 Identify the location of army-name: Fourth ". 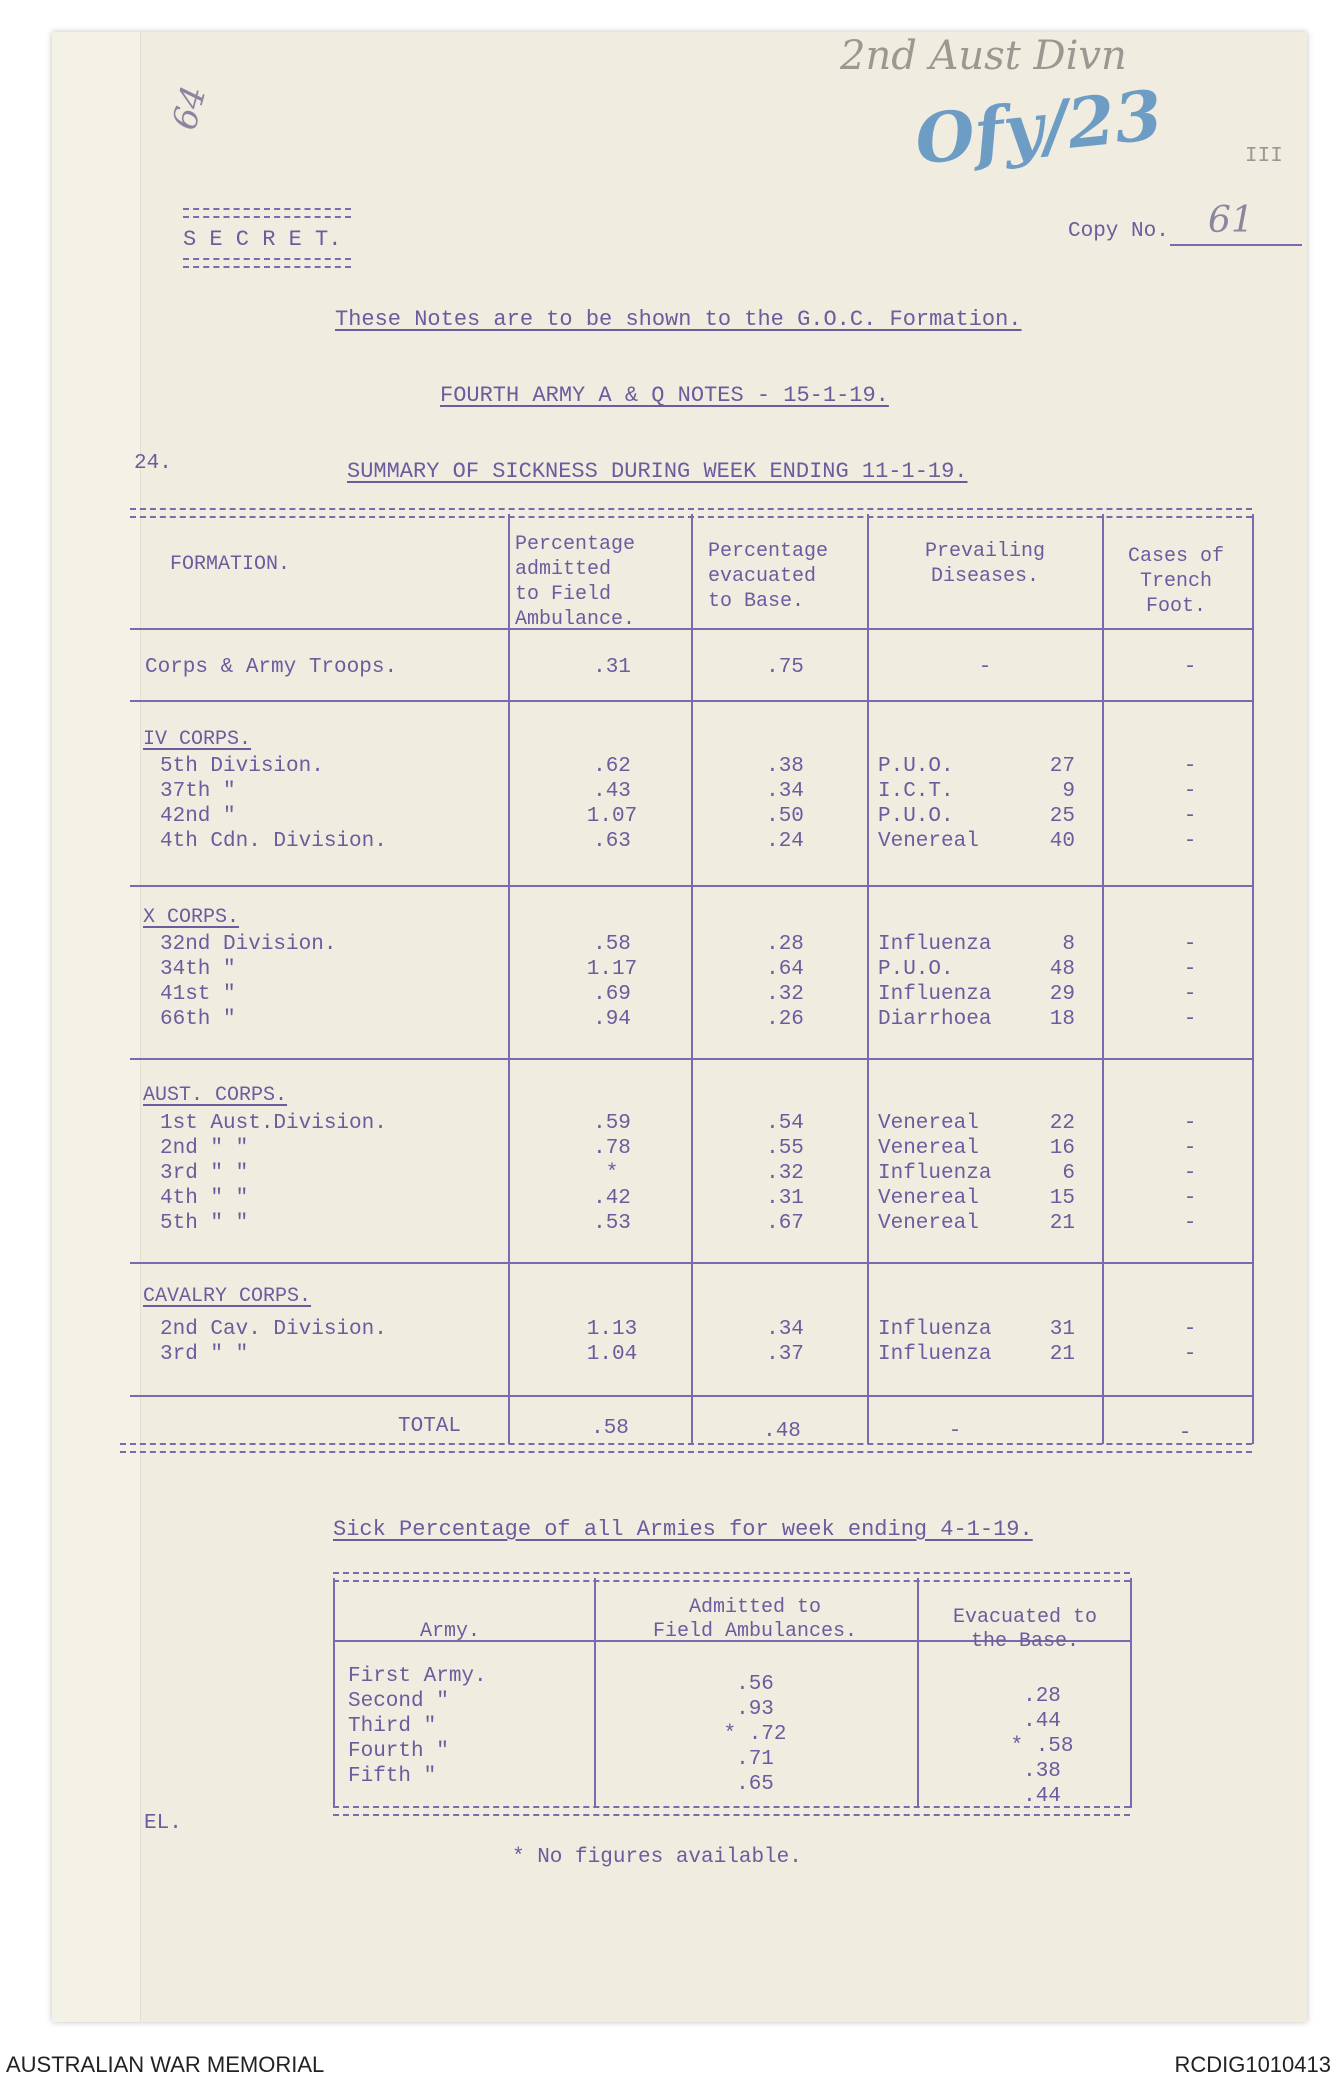
(398, 1751).